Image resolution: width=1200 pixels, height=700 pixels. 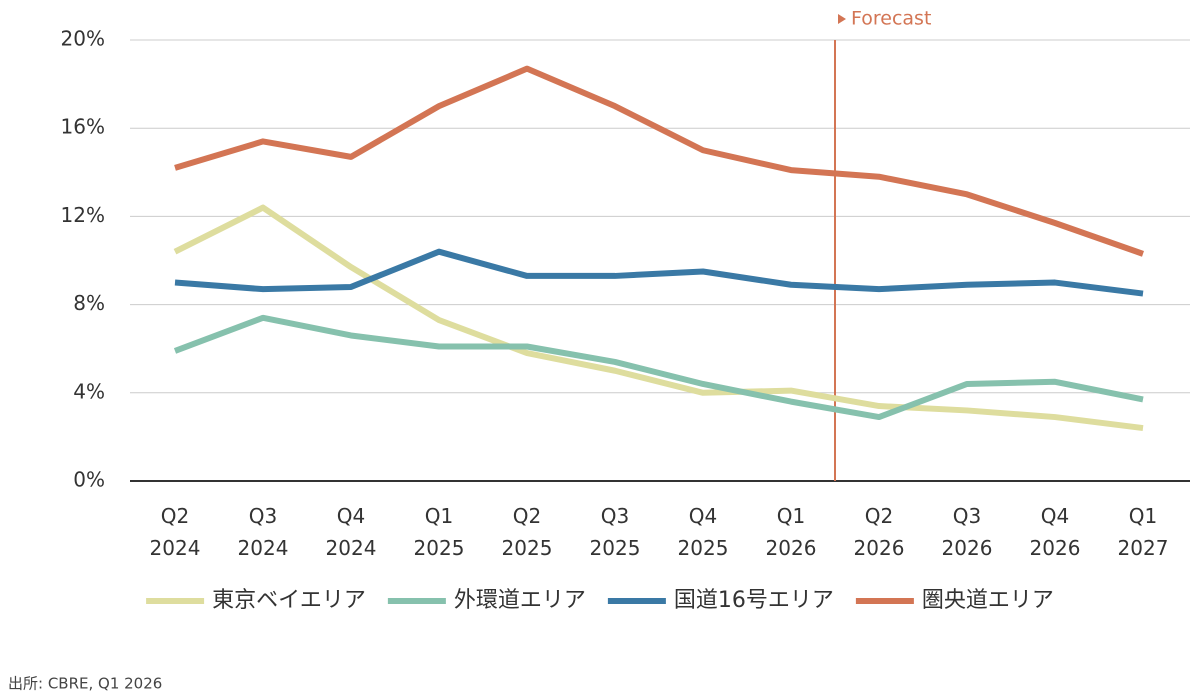 What do you see at coordinates (615, 532) in the screenshot?
I see `x-tick-label: Q3 2025` at bounding box center [615, 532].